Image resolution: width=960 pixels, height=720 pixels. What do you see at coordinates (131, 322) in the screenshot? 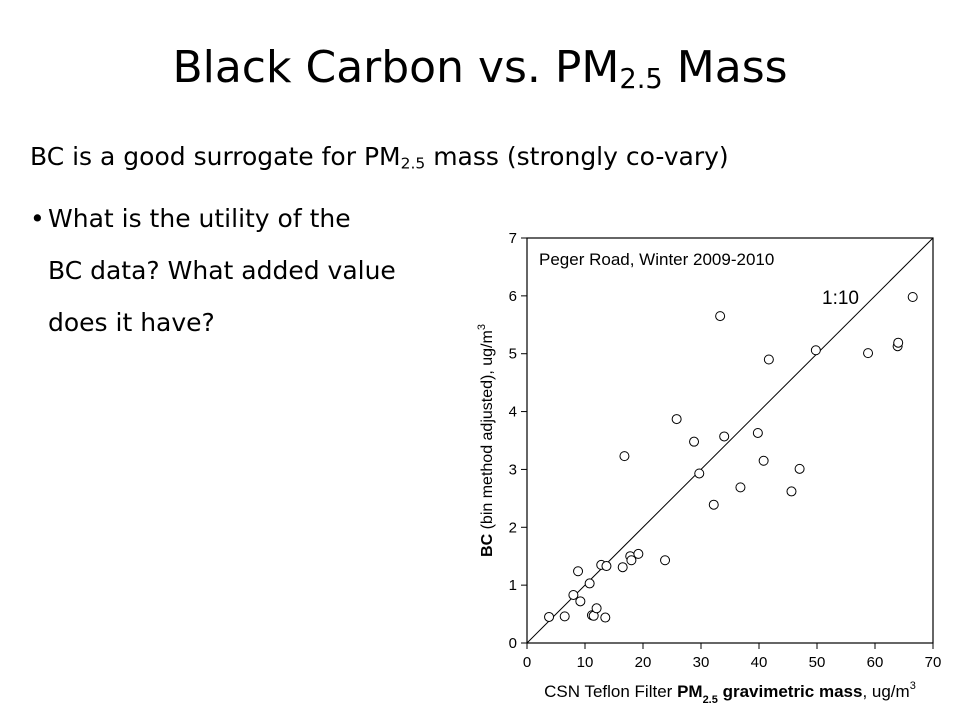
I see `bullet-continuation: does it have?` at bounding box center [131, 322].